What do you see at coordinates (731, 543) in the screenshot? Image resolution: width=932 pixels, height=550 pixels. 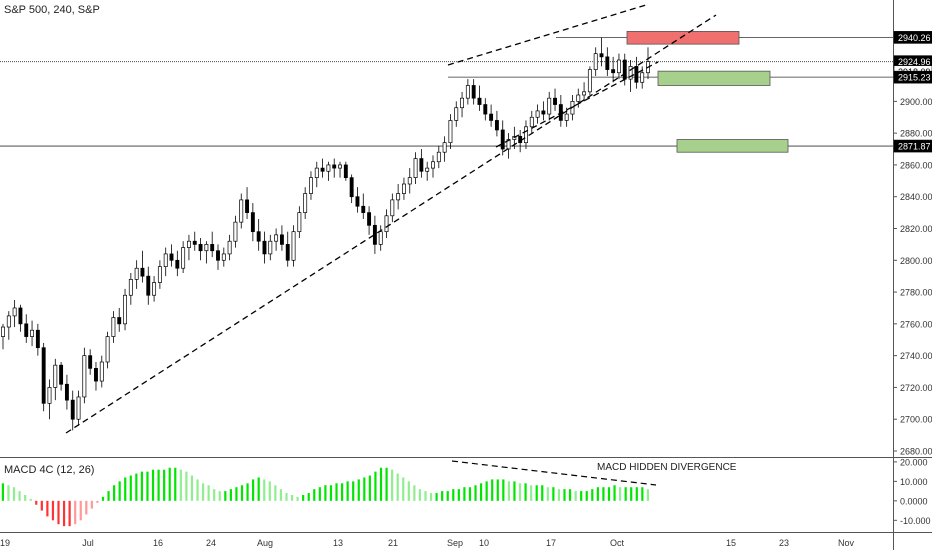 I see `time-tick-label: 15` at bounding box center [731, 543].